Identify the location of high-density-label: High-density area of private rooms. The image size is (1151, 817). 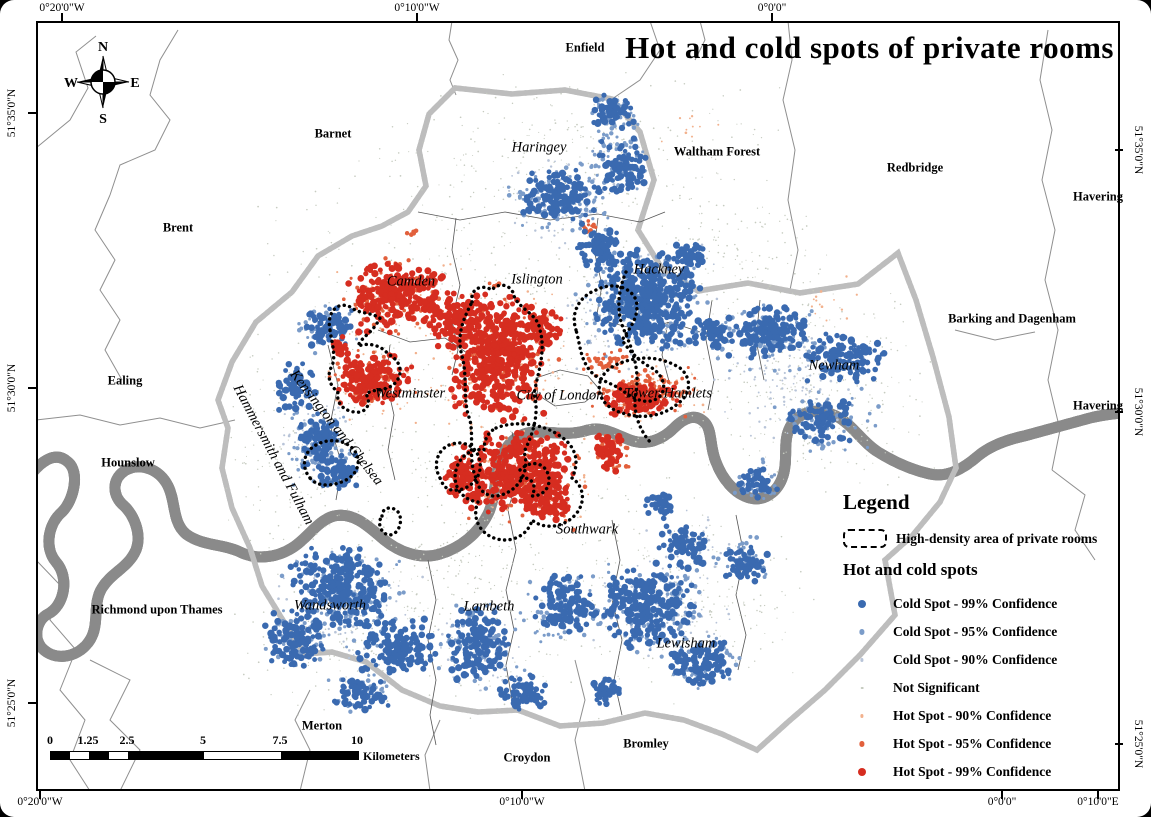
(997, 538).